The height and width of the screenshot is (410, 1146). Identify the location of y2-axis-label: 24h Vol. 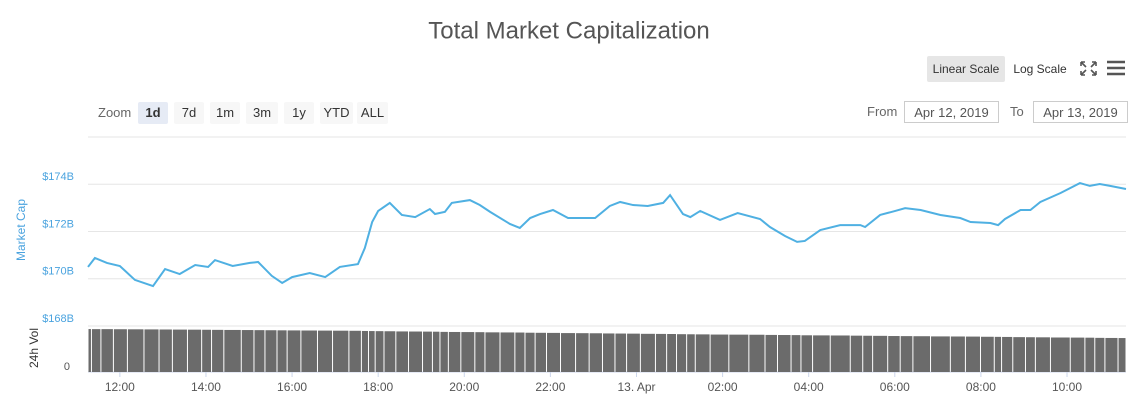
(34, 348).